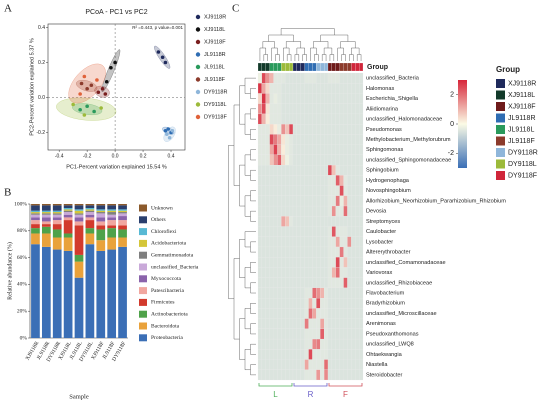 The image size is (550, 403). What do you see at coordinates (521, 141) in the screenshot?
I see `legend-label: JL9118F` at bounding box center [521, 141].